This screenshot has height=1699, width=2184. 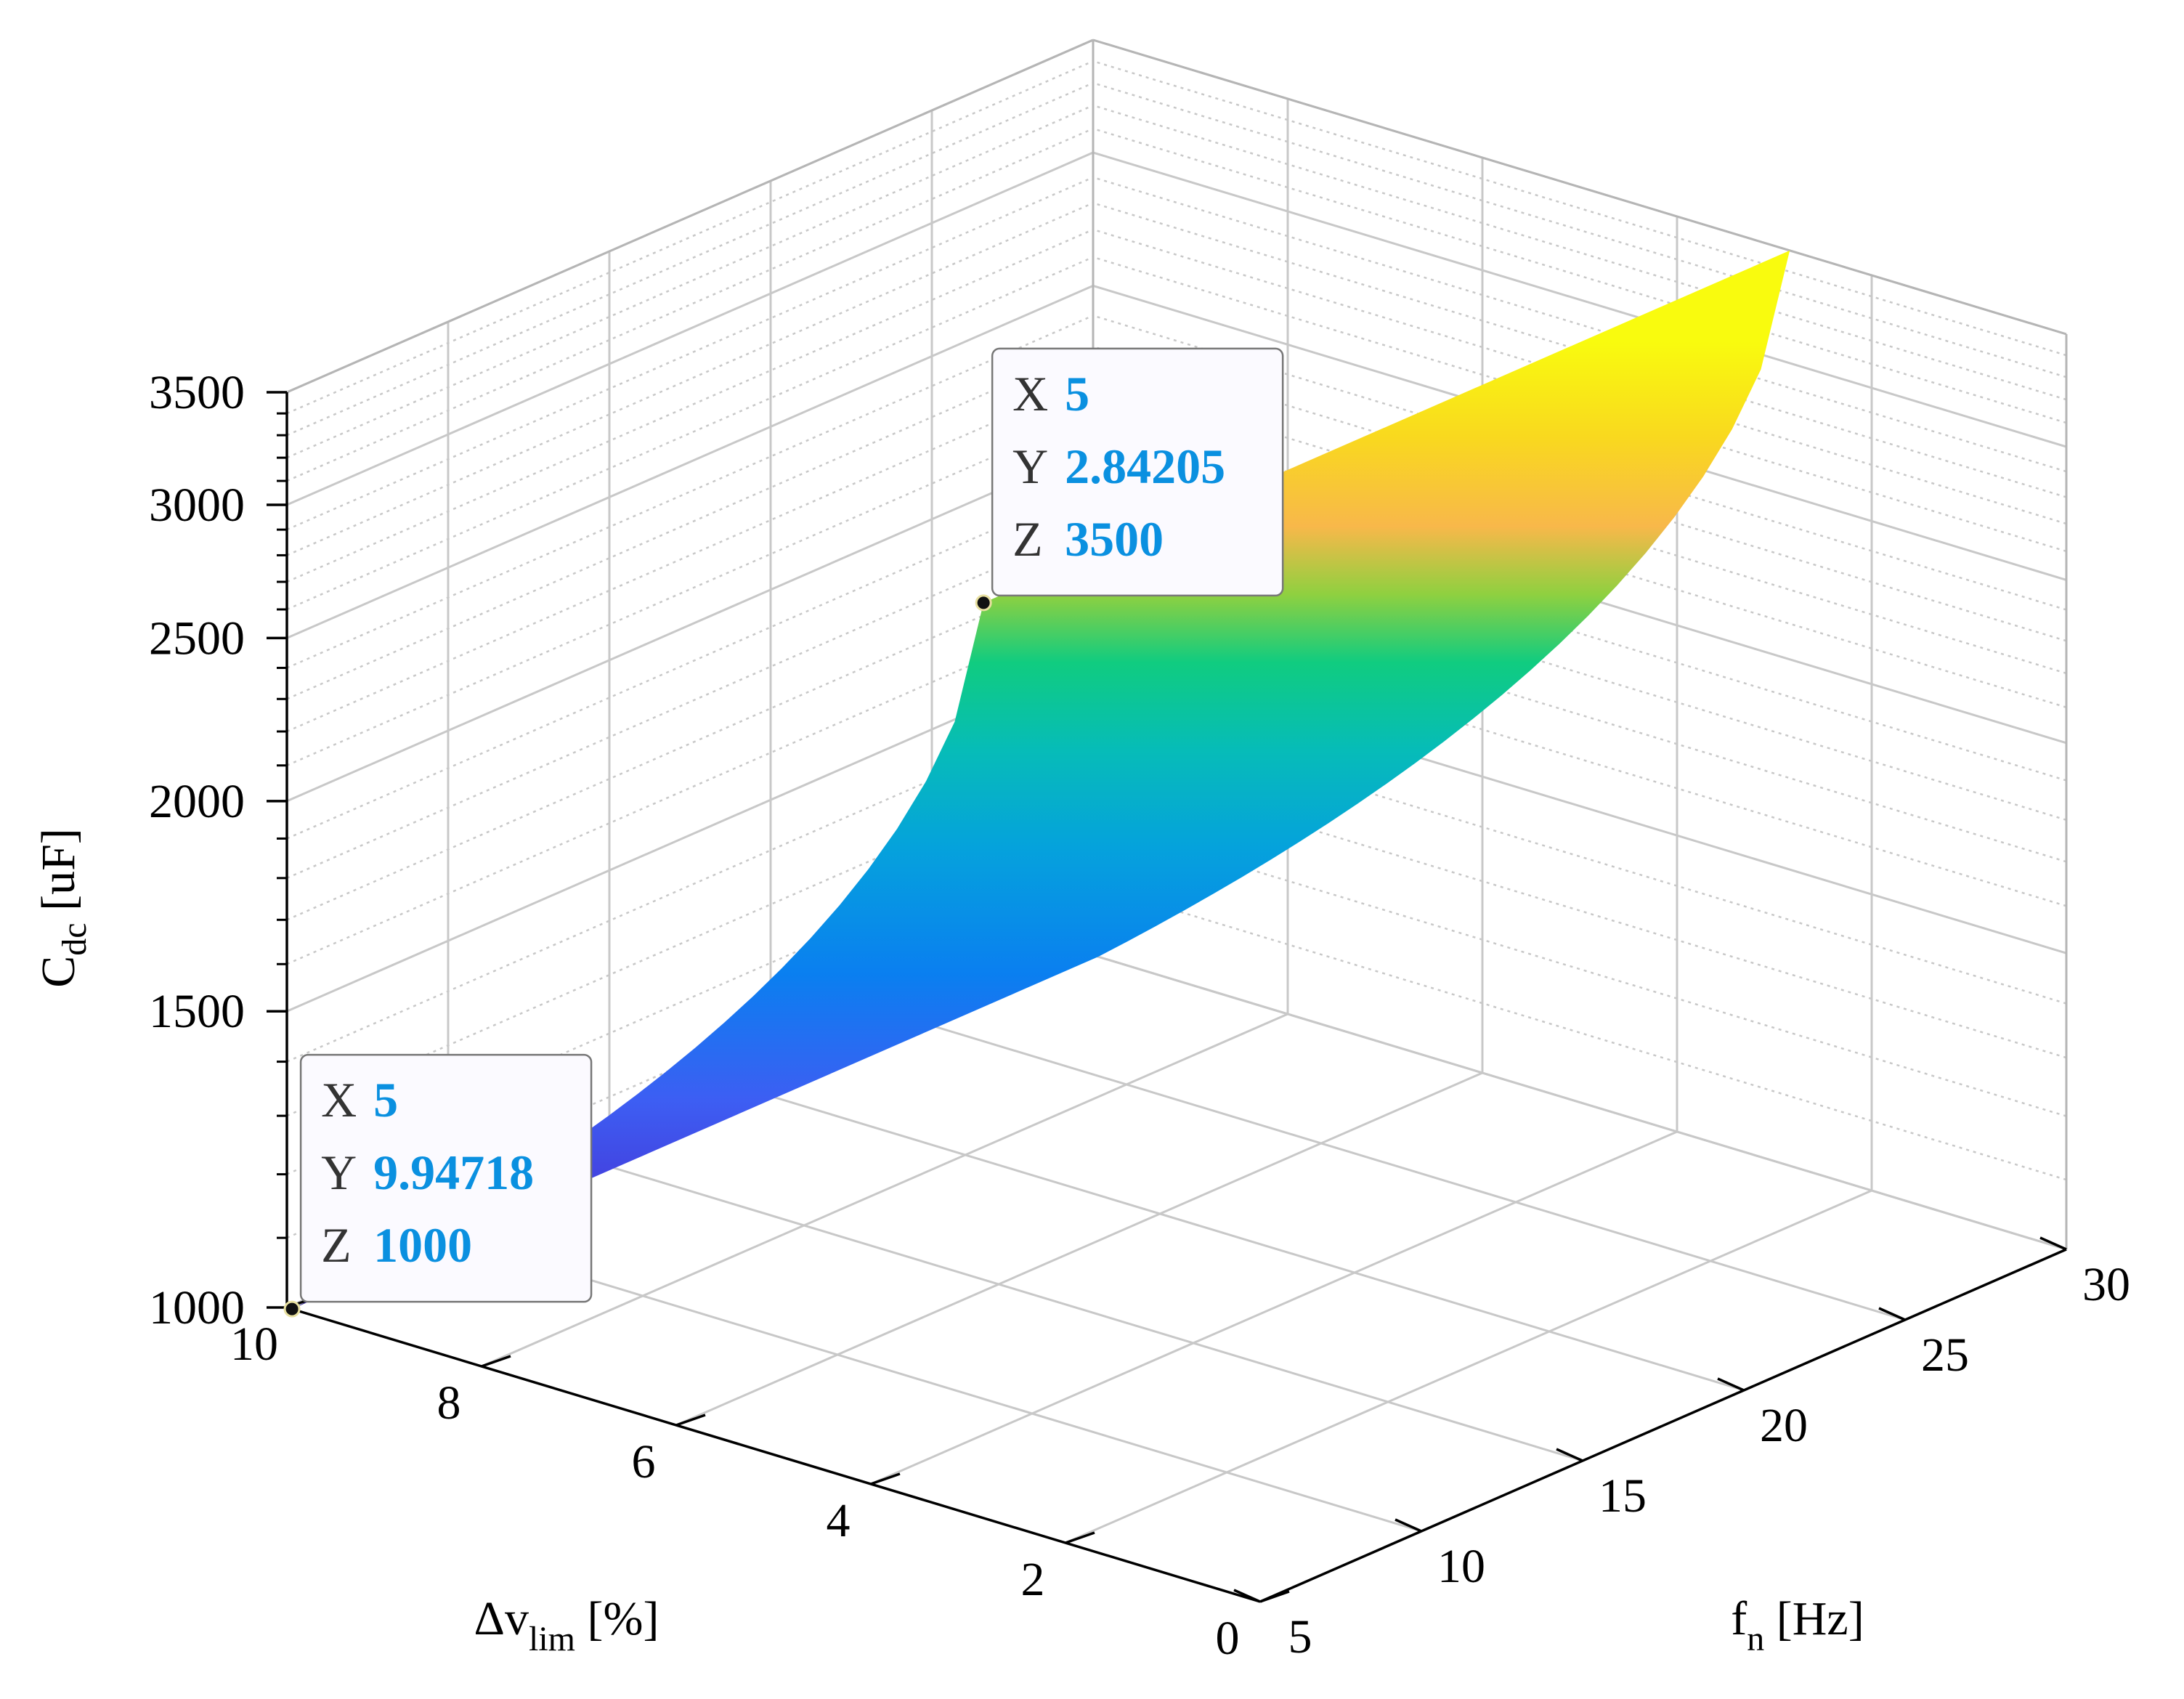 What do you see at coordinates (59, 875) in the screenshot?
I see `z-axis-label-unit: [uF]` at bounding box center [59, 875].